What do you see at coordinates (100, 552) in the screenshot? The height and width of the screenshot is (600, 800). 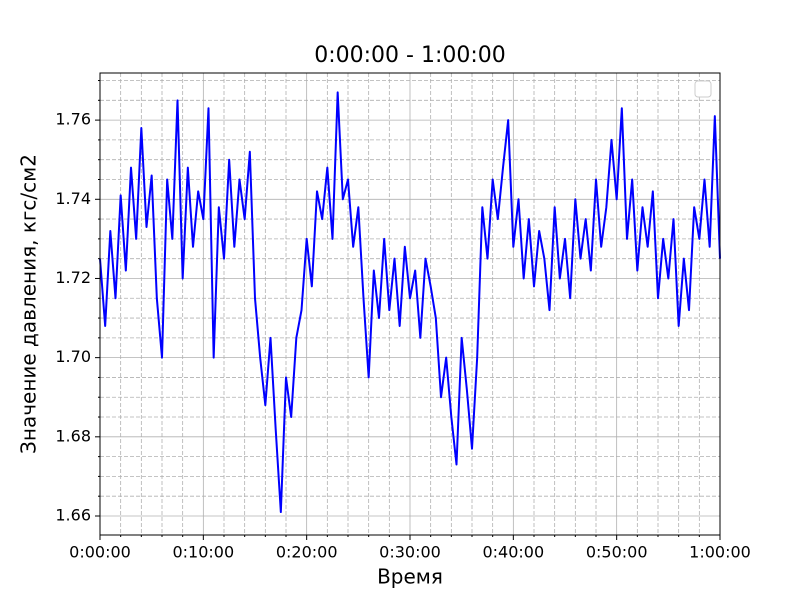 I see `x-tick-label: 0:00:00` at bounding box center [100, 552].